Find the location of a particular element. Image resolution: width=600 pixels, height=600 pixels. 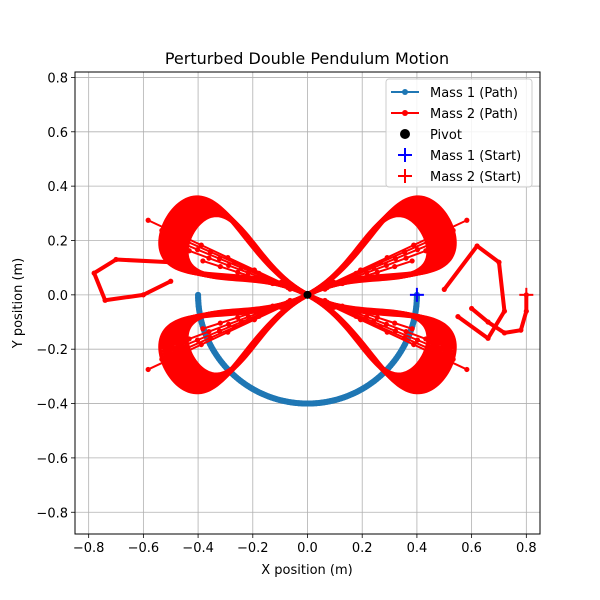

x-tick-label: 0.4 is located at coordinates (417, 548).